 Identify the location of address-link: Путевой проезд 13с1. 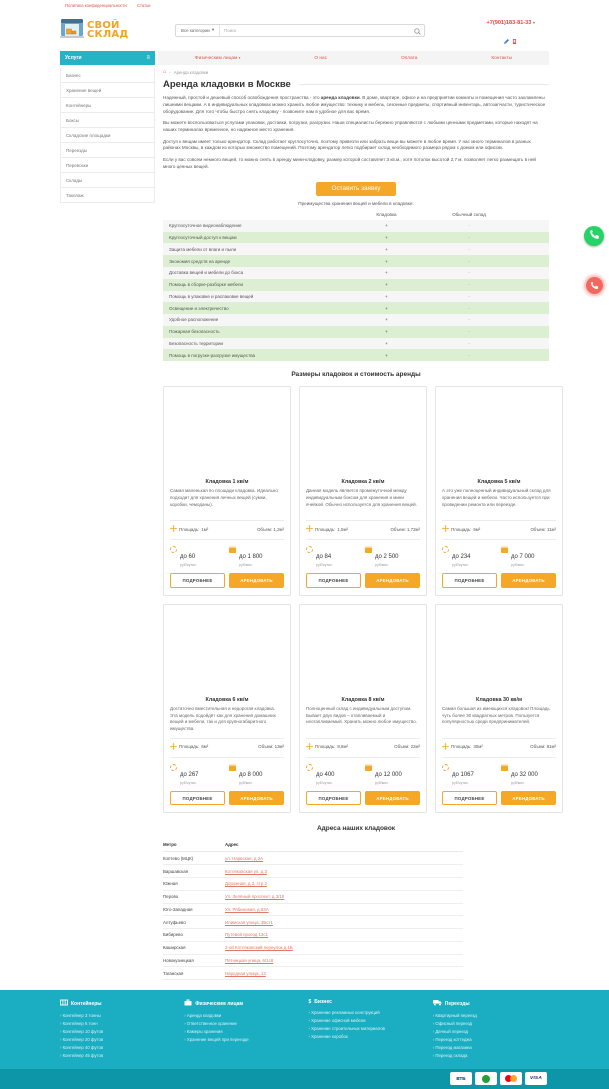
(246, 935).